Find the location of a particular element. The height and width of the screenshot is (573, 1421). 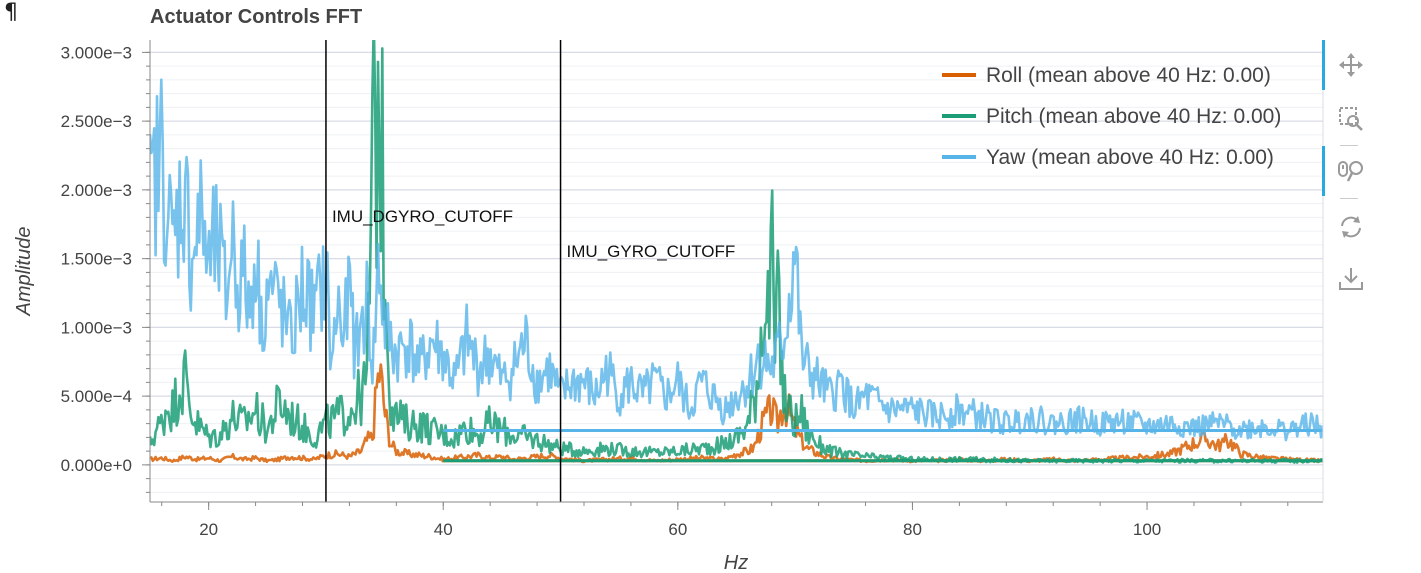

legend-item: Roll (mean above 40 Hz: 0.00) is located at coordinates (1128, 75).